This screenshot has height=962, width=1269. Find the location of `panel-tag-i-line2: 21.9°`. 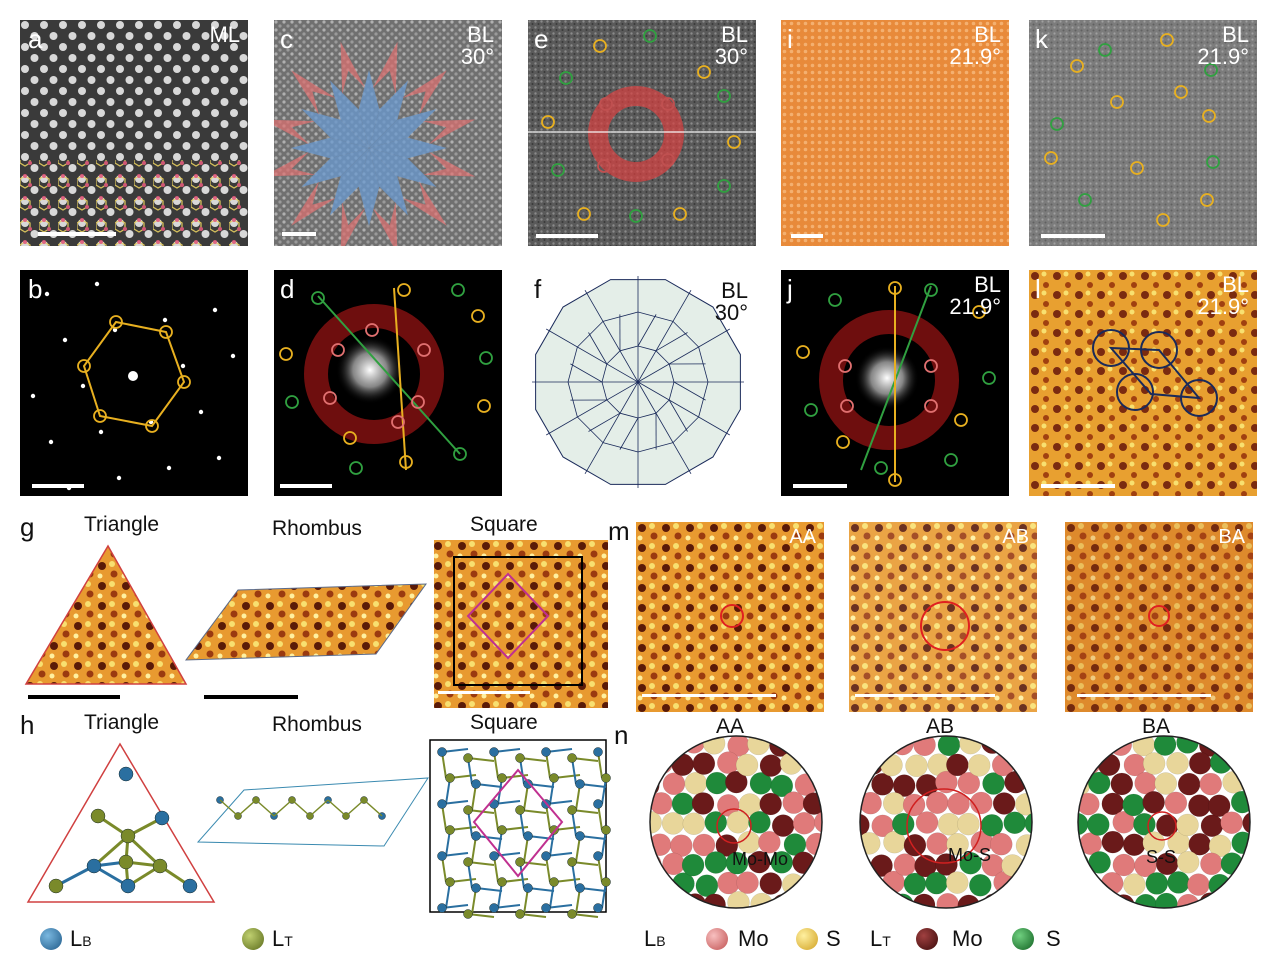

panel-tag-i-line2: 21.9° is located at coordinates (975, 56).